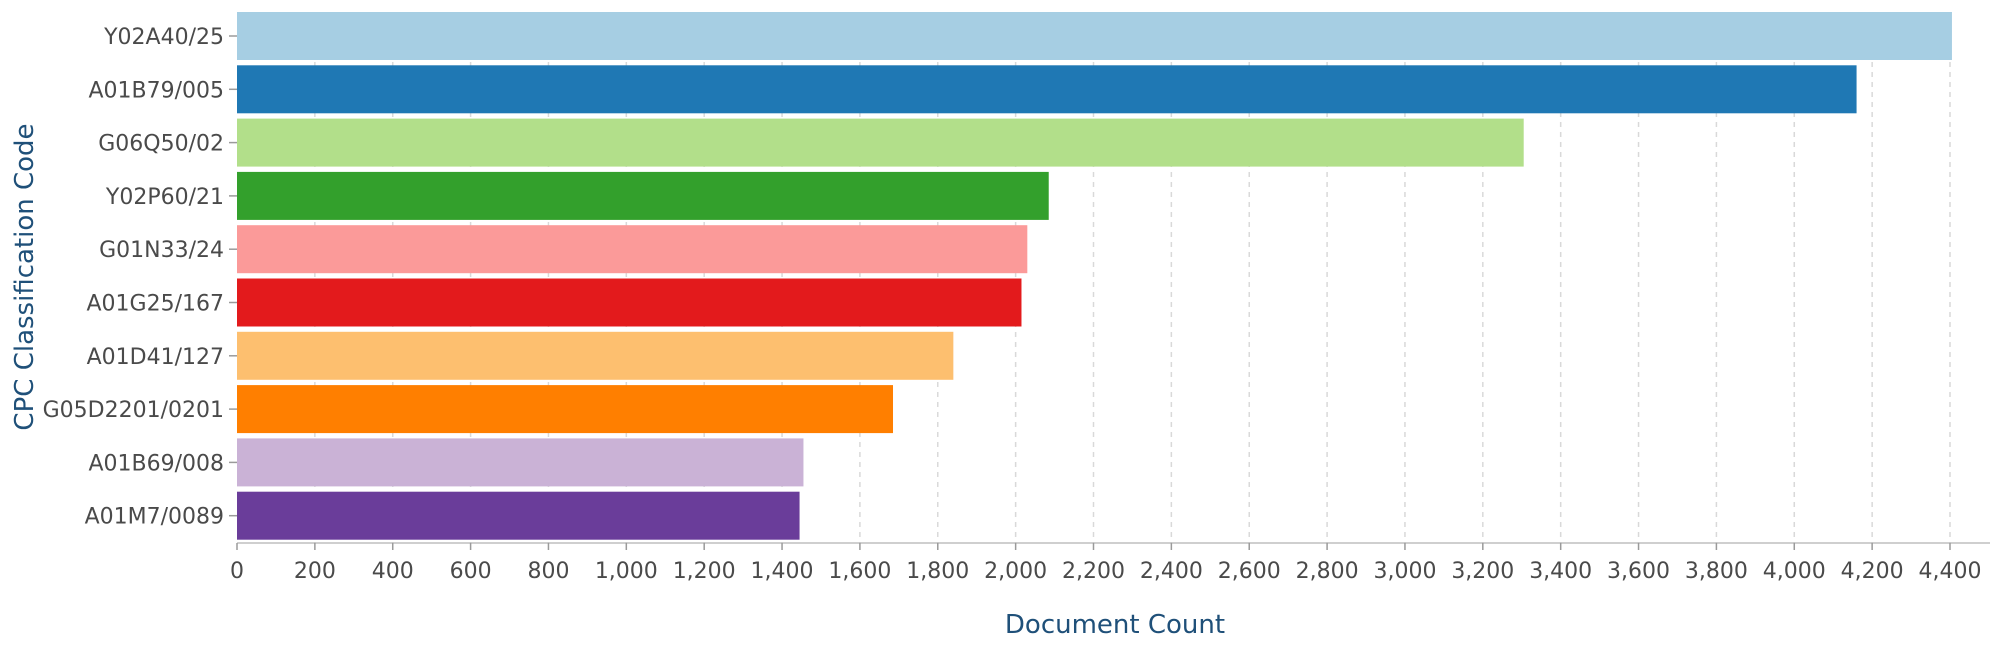 The height and width of the screenshot is (654, 2000). Describe the element at coordinates (1638, 571) in the screenshot. I see `x-tick-label: 3,600` at that location.